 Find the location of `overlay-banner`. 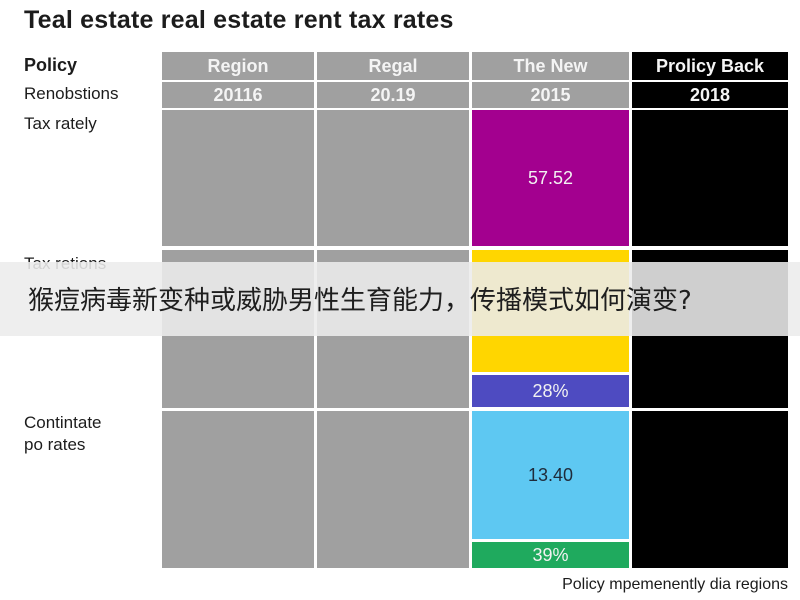

overlay-banner is located at coordinates (400, 299).